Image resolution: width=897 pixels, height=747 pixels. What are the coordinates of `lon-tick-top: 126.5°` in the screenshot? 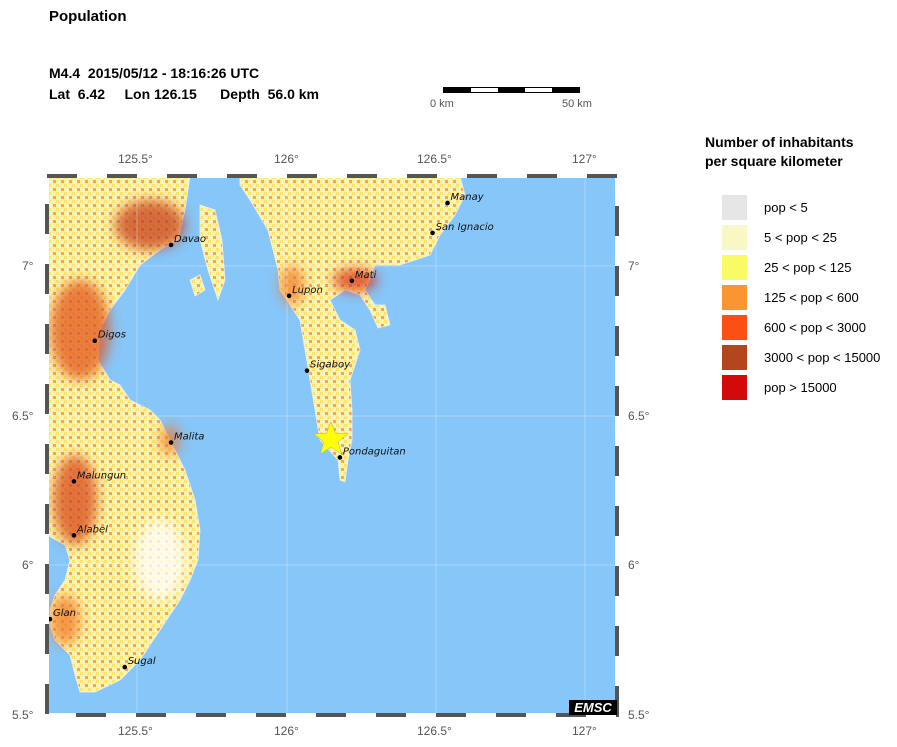 It's located at (434, 159).